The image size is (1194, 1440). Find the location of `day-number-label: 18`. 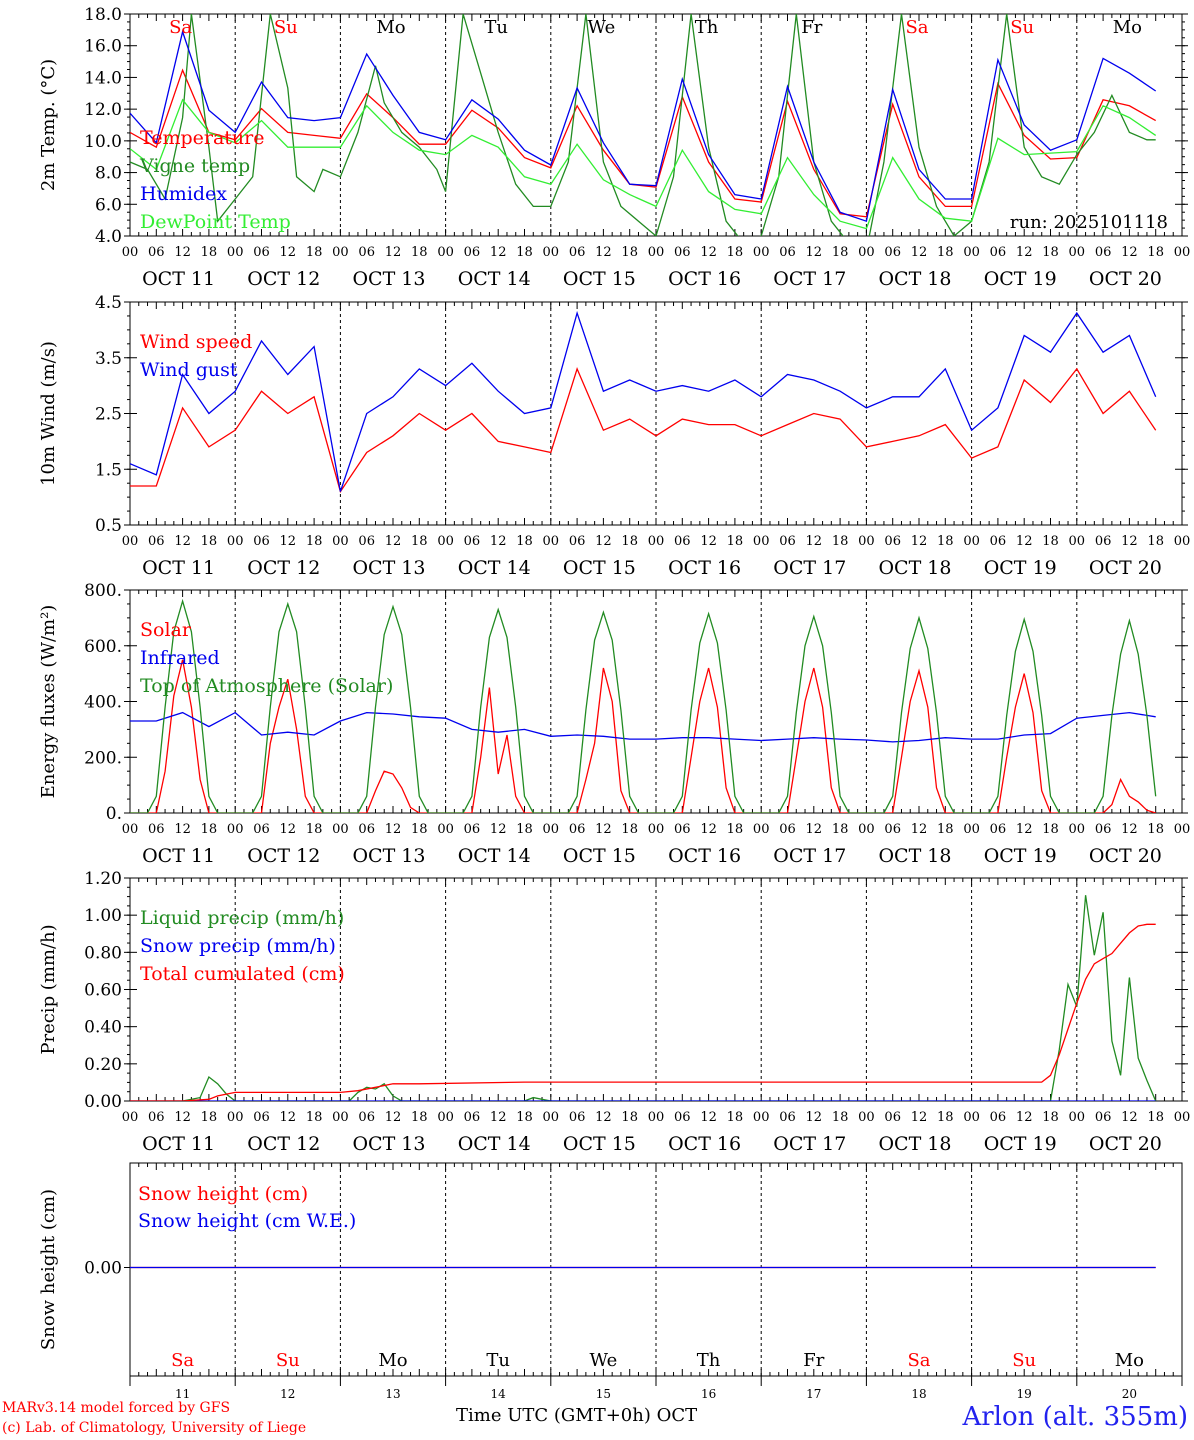

day-number-label: 18 is located at coordinates (918, 1393).